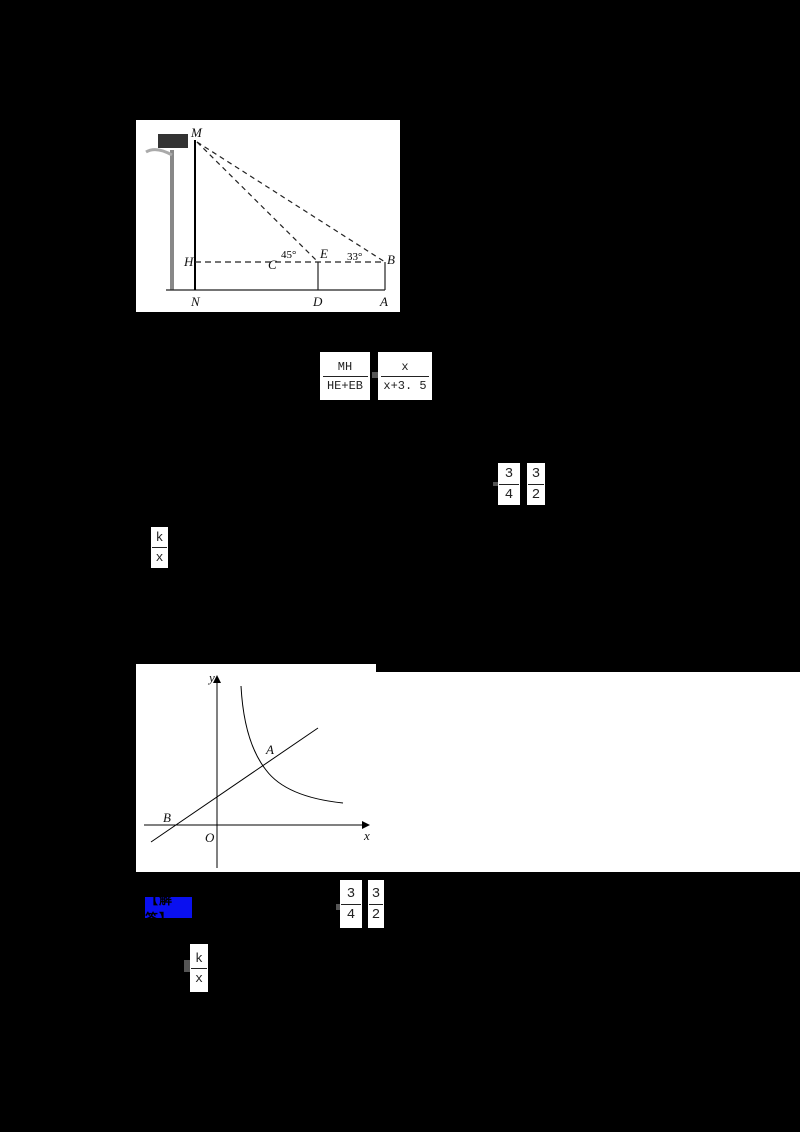 This screenshot has height=1132, width=800. I want to click on numerator: MH, so click(345, 366).